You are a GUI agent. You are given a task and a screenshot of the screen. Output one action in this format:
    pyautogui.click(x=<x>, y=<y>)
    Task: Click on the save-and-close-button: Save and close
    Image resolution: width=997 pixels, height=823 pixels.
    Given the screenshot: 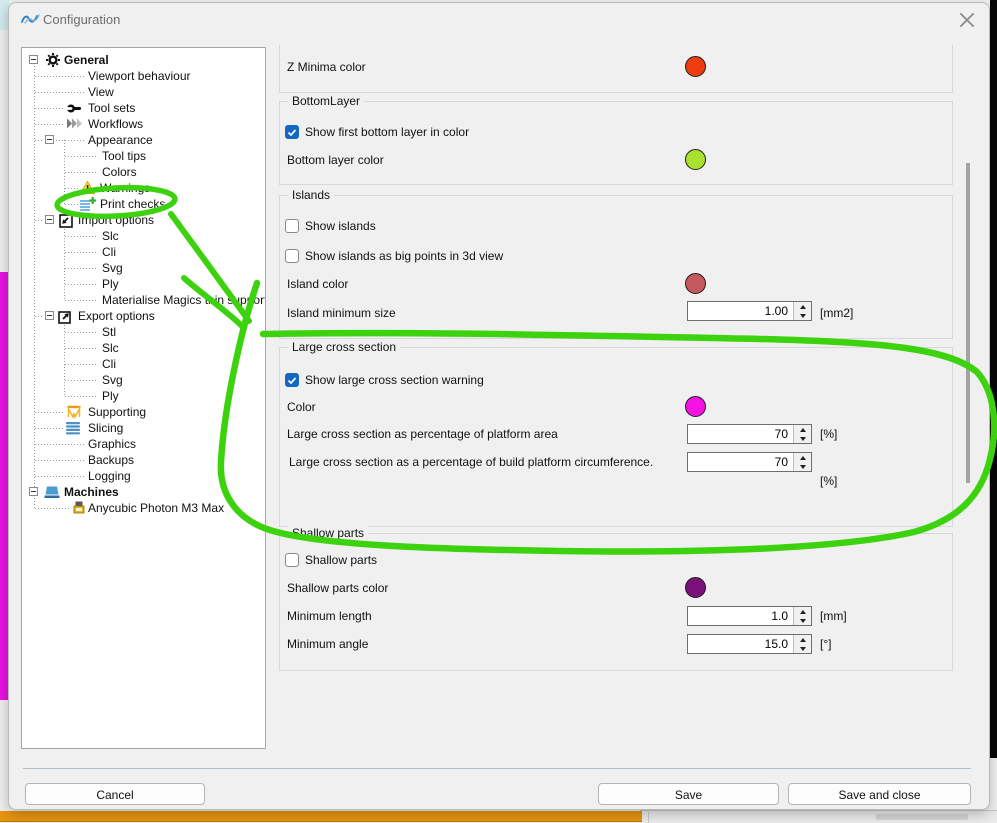 What is the action you would take?
    pyautogui.click(x=879, y=794)
    